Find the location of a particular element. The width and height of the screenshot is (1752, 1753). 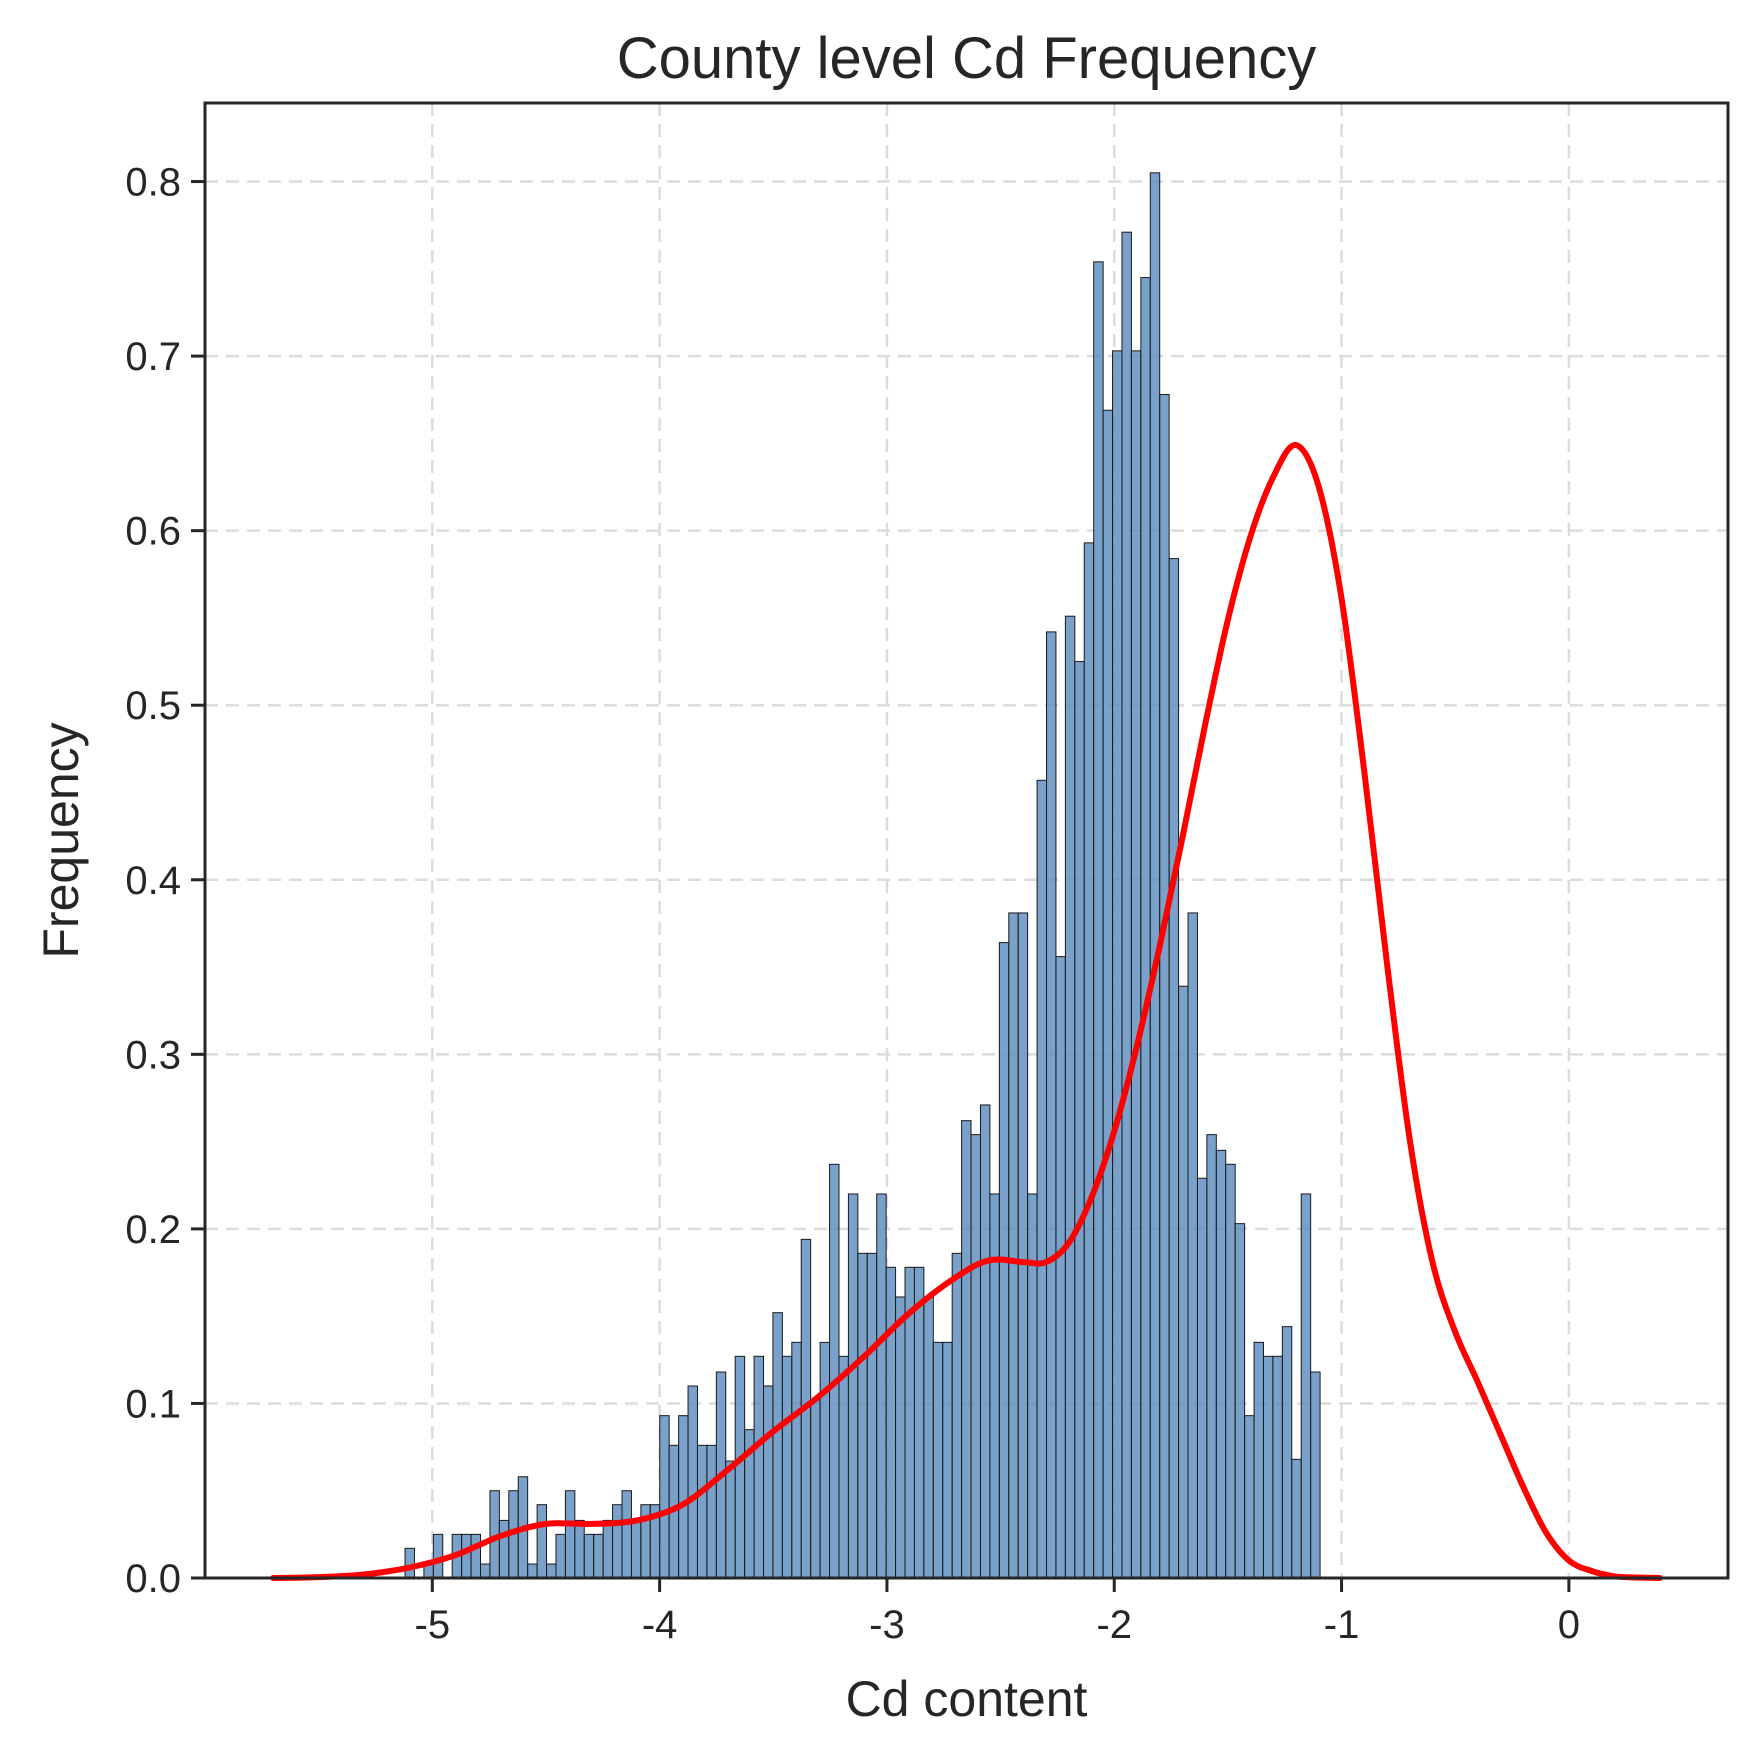

x-axis-label: Cd content is located at coordinates (967, 1699).